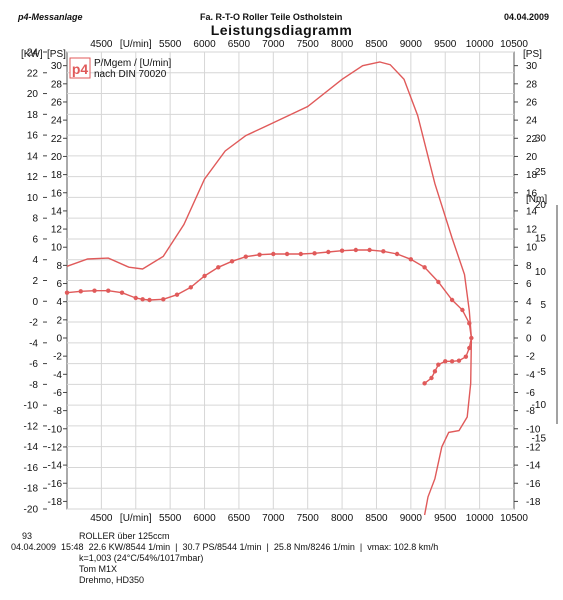 The width and height of the screenshot is (563, 600). What do you see at coordinates (536, 199) in the screenshot?
I see `nm-axis-label: [Nm]` at bounding box center [536, 199].